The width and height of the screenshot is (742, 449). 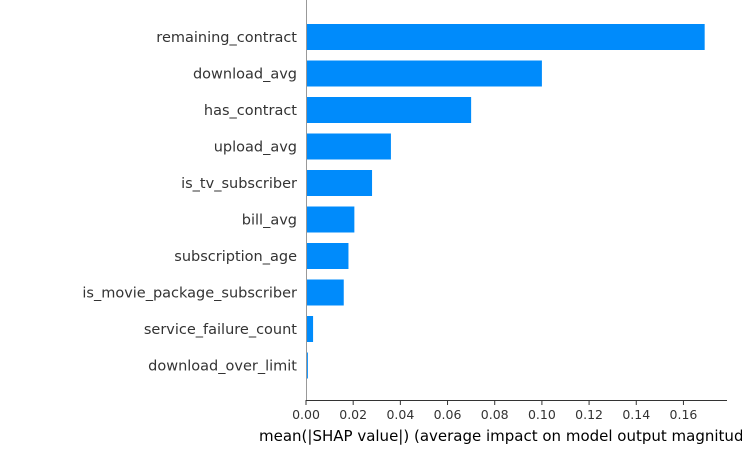 What do you see at coordinates (269, 221) in the screenshot?
I see `feature-label-bill_avg: bill_avg` at bounding box center [269, 221].